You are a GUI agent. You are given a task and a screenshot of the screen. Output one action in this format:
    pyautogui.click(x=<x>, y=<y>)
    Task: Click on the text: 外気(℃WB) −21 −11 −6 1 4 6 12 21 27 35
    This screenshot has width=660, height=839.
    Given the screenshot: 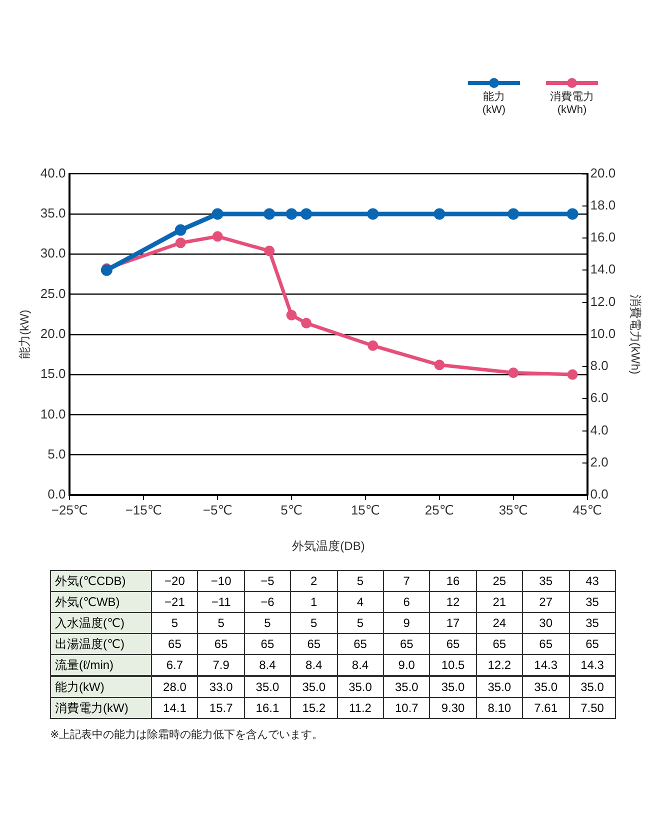 What is the action you would take?
    pyautogui.click(x=327, y=601)
    